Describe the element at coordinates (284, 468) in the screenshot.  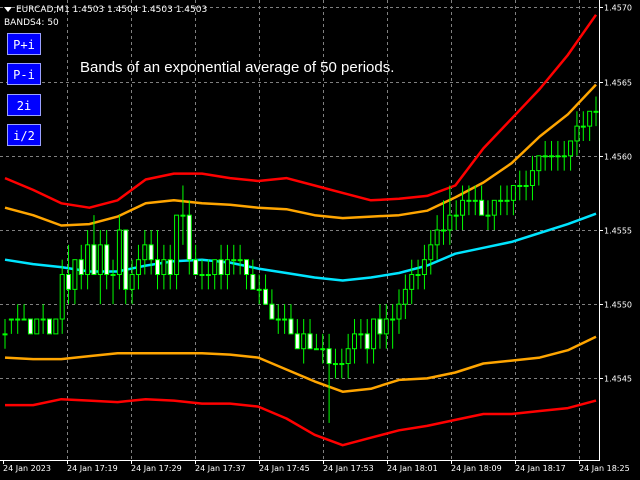
I see `x-tick-label: 24 Jan 17:45` at that location.